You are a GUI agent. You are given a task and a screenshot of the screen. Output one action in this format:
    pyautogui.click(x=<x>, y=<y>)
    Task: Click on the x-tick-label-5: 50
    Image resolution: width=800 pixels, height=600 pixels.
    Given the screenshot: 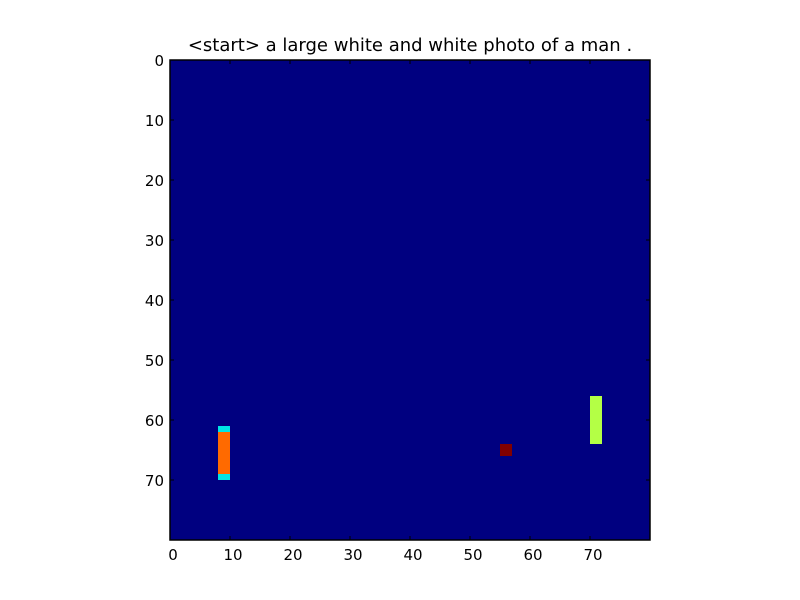 What is the action you would take?
    pyautogui.click(x=472, y=555)
    